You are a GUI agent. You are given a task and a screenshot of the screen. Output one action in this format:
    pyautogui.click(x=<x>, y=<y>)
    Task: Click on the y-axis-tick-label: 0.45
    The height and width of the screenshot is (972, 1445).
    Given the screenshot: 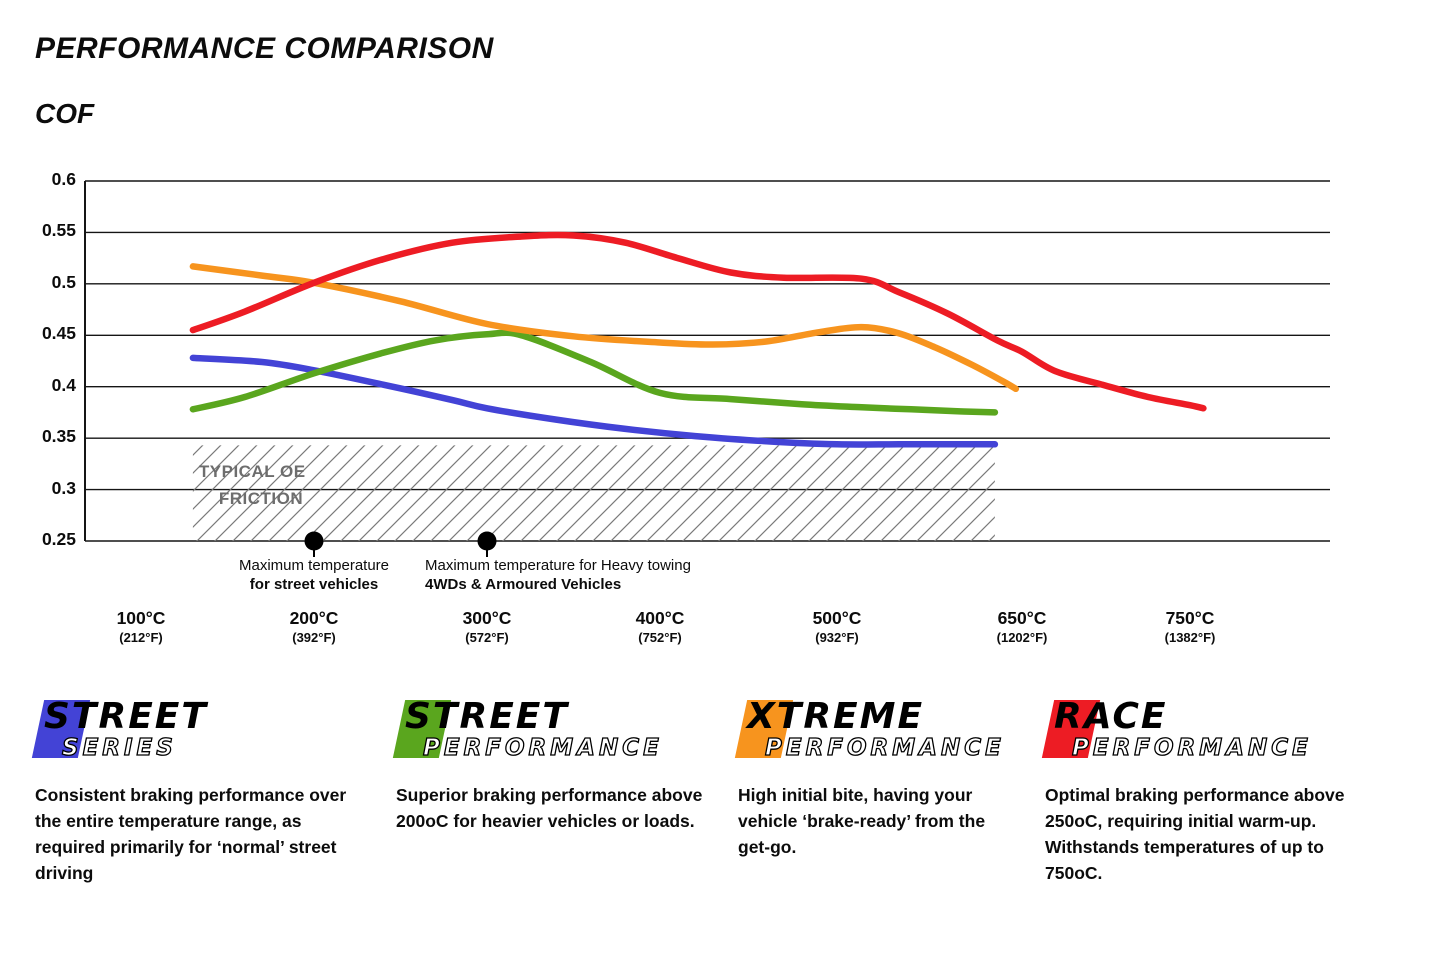 What is the action you would take?
    pyautogui.click(x=58, y=333)
    